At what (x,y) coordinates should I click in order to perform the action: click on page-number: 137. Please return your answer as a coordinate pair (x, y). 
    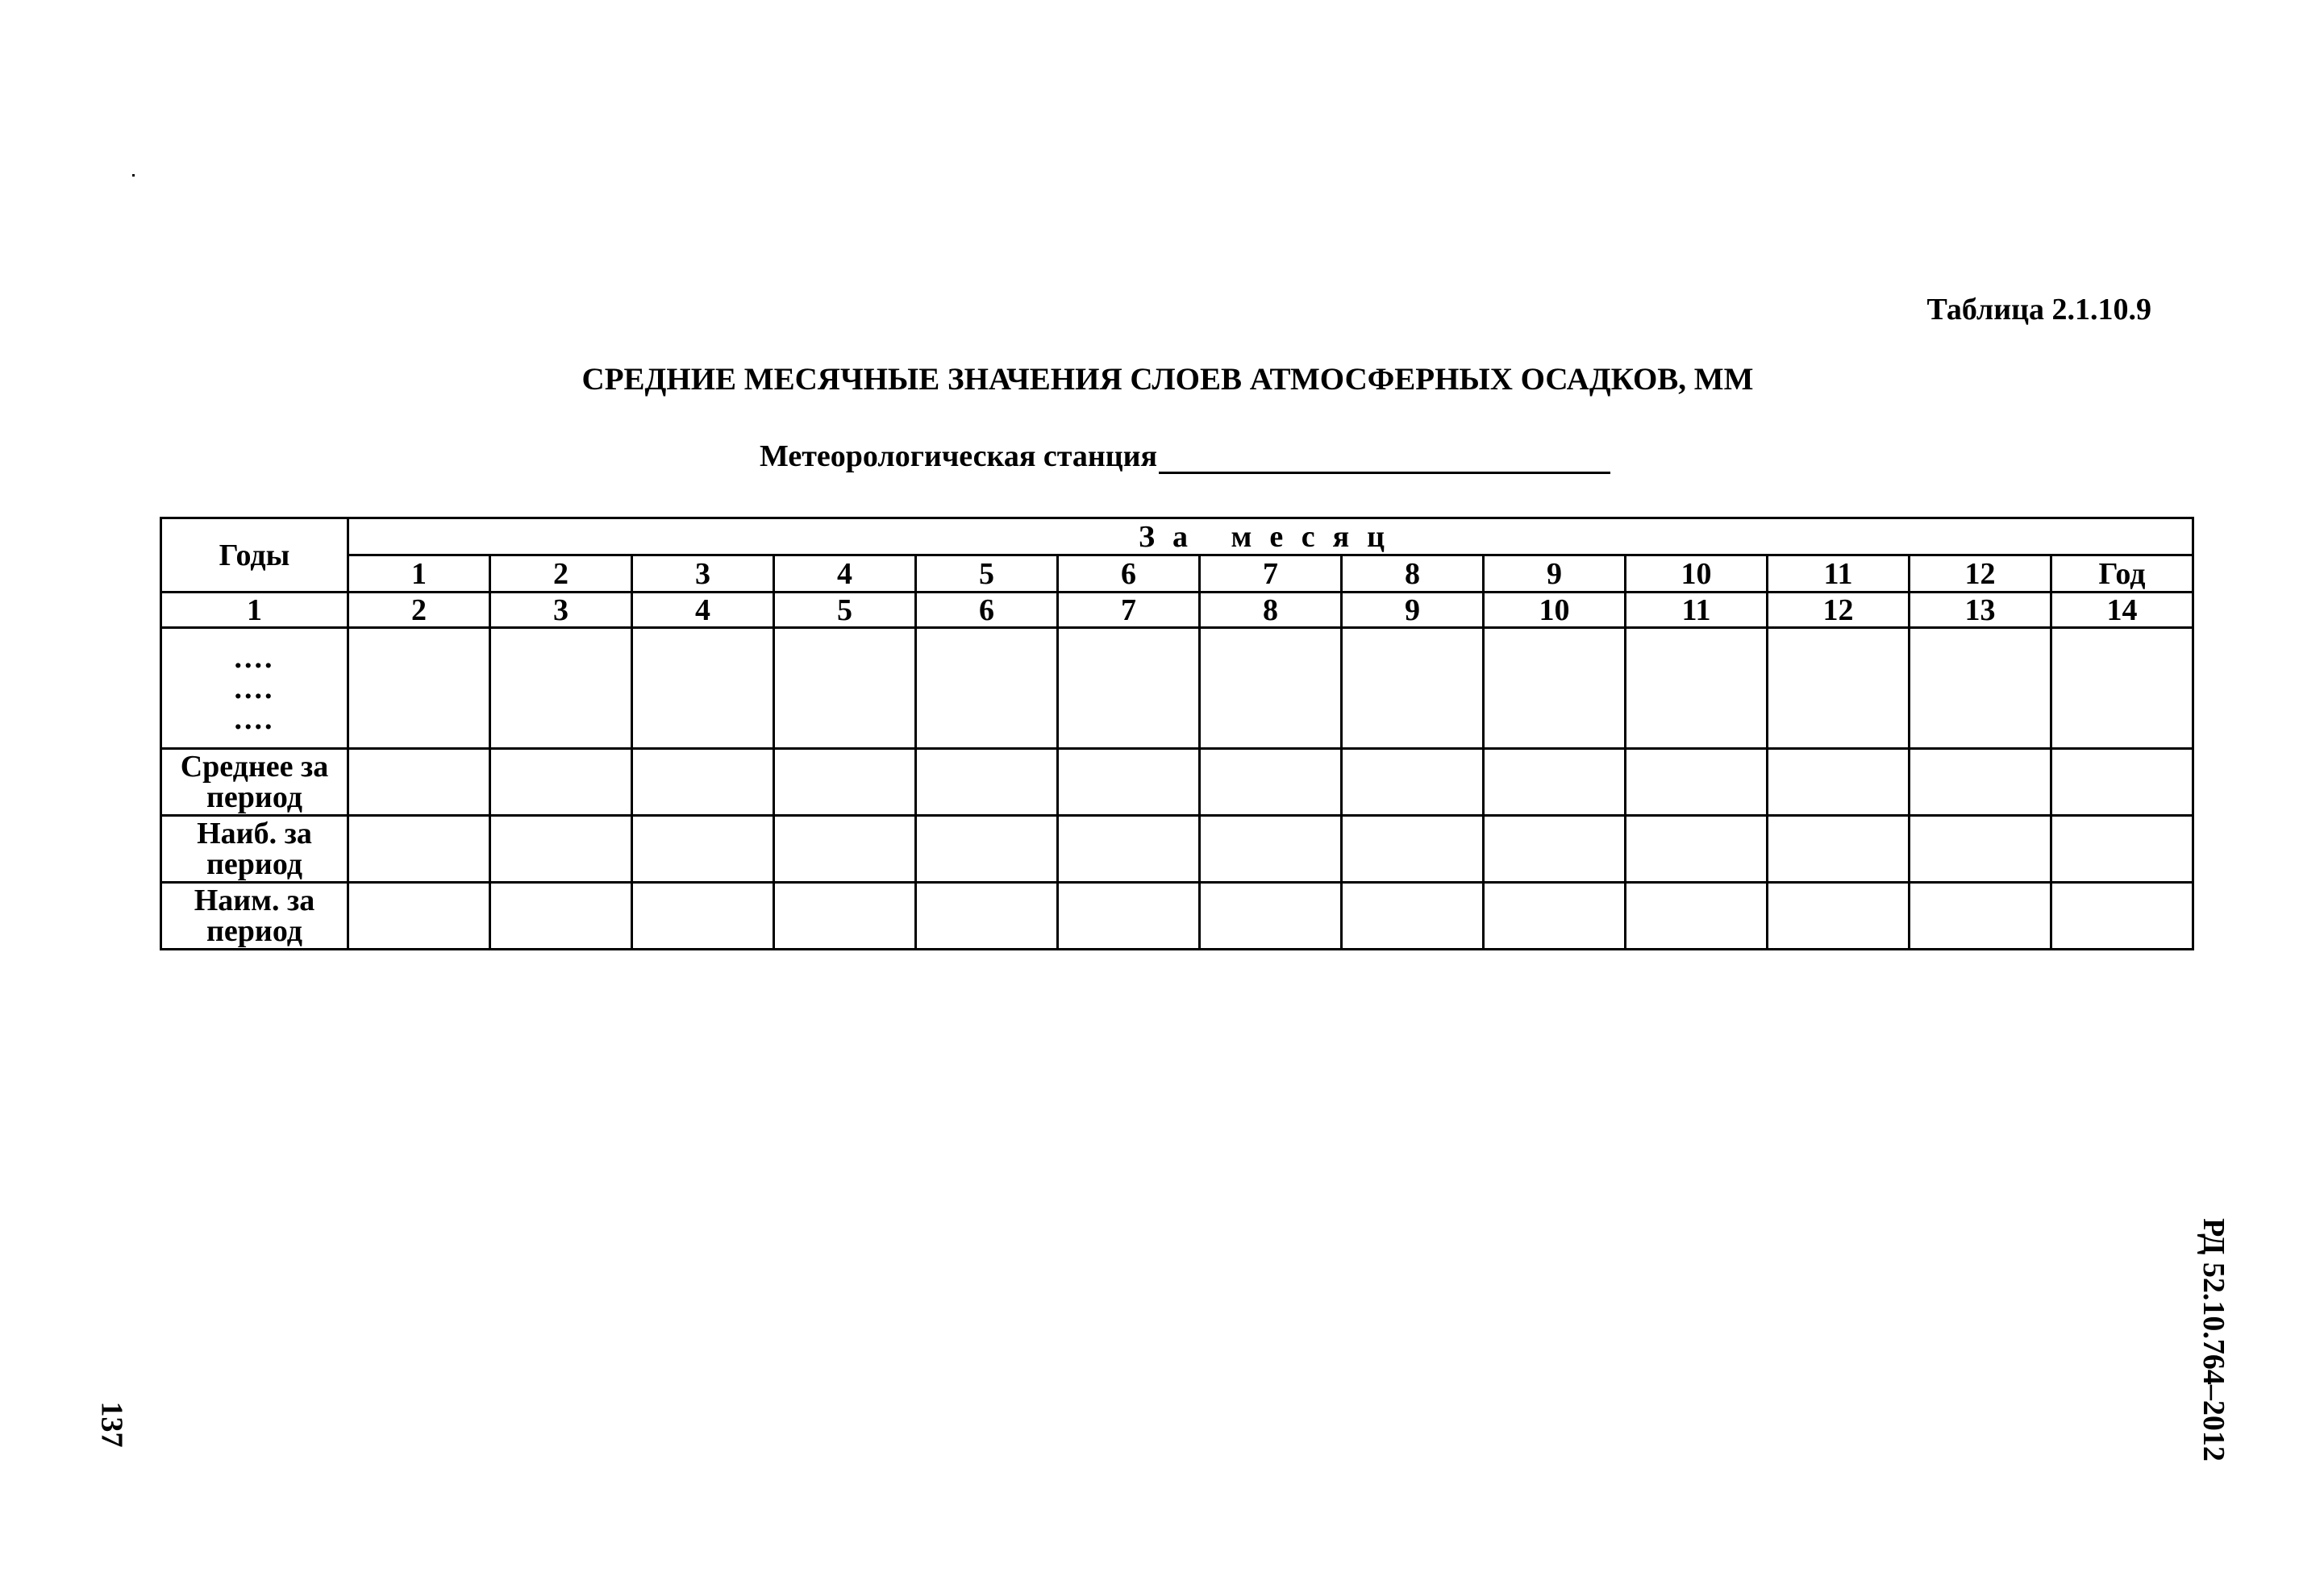
    Looking at the image, I should click on (111, 1424).